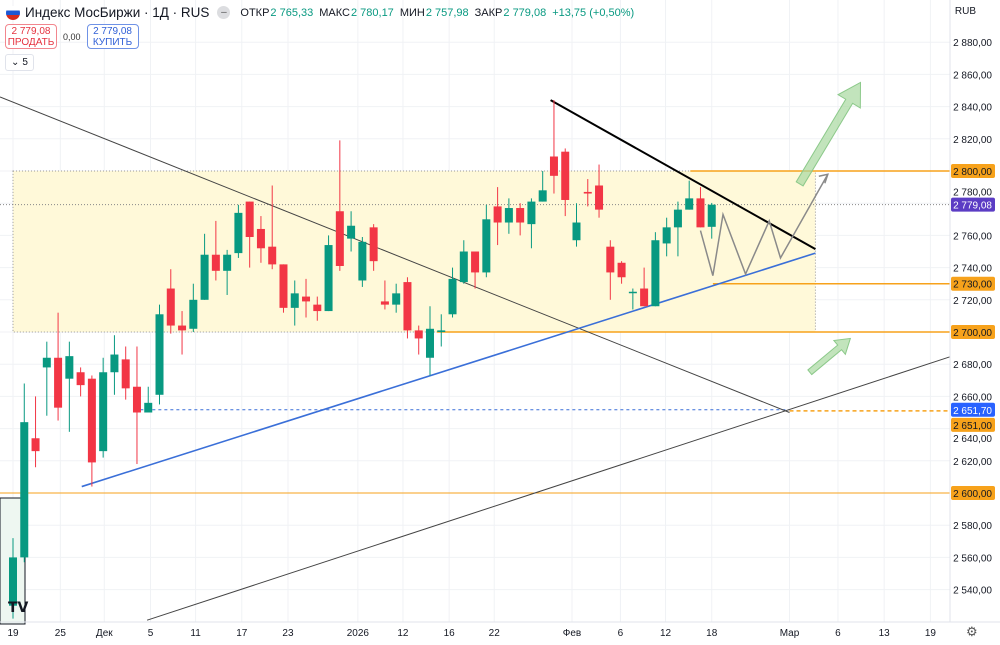 The image size is (1000, 645). I want to click on low-value: МИН2 757,98, so click(434, 13).